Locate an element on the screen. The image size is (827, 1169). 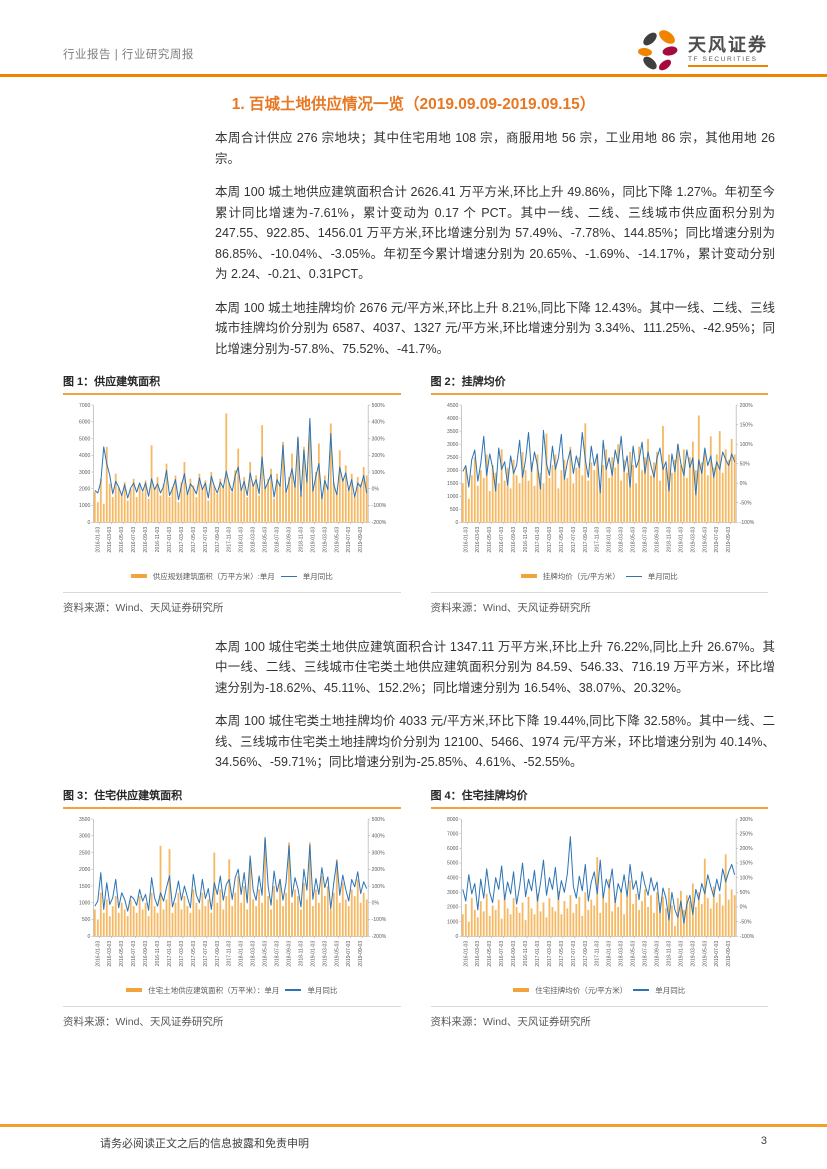
svg-text: 8000 is located at coordinates (452, 820).